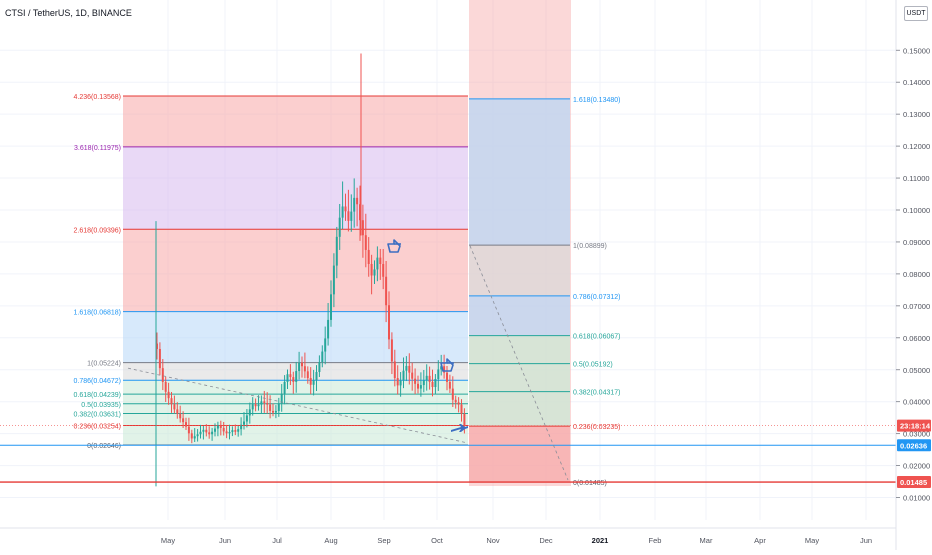 The width and height of the screenshot is (932, 555). Describe the element at coordinates (596, 337) in the screenshot. I see `fib-level-label: 0.618(0.06067)` at that location.